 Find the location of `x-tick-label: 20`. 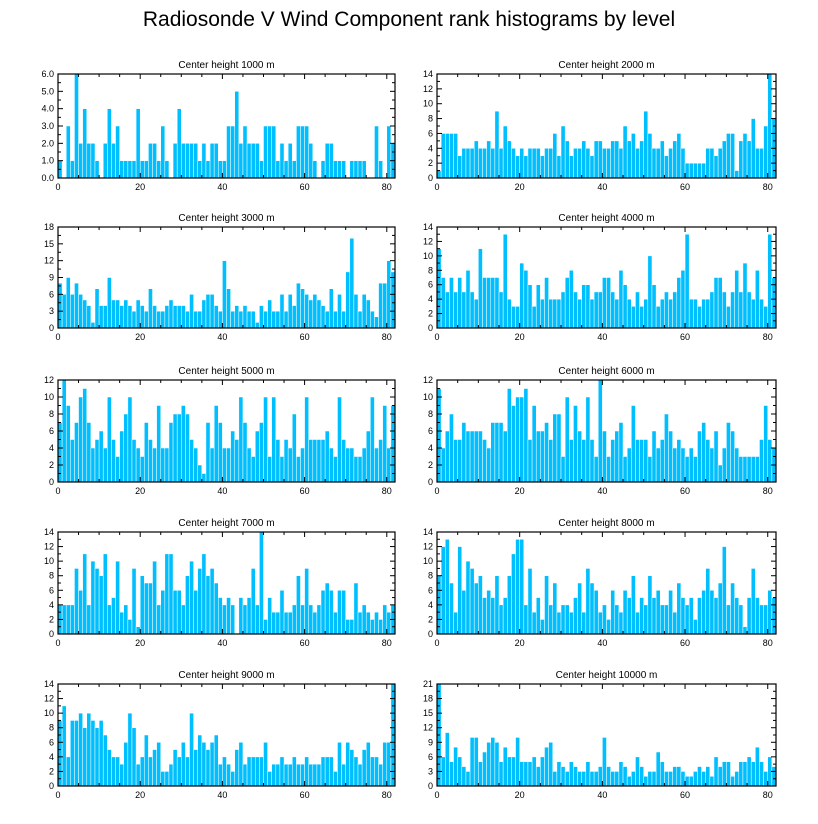

x-tick-label: 20 is located at coordinates (520, 491).